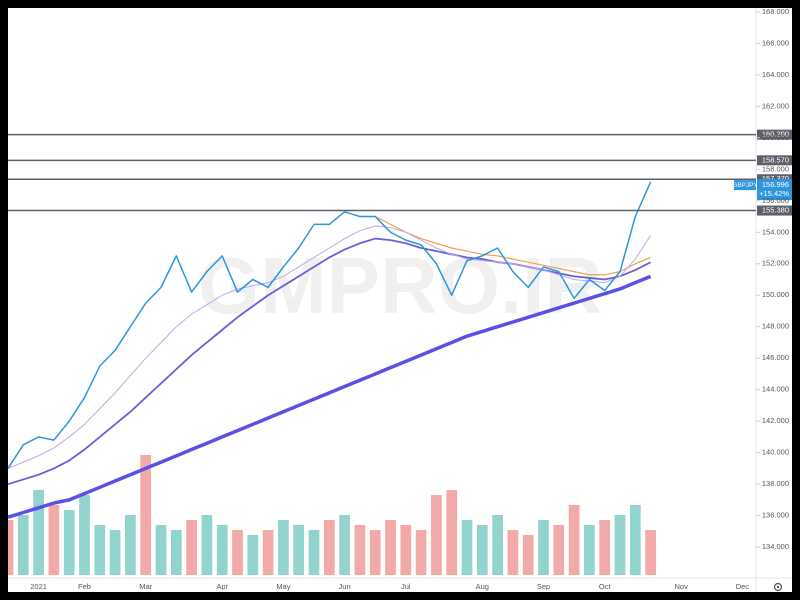 The width and height of the screenshot is (800, 600). Describe the element at coordinates (283, 586) in the screenshot. I see `x-tick-label: May` at that location.